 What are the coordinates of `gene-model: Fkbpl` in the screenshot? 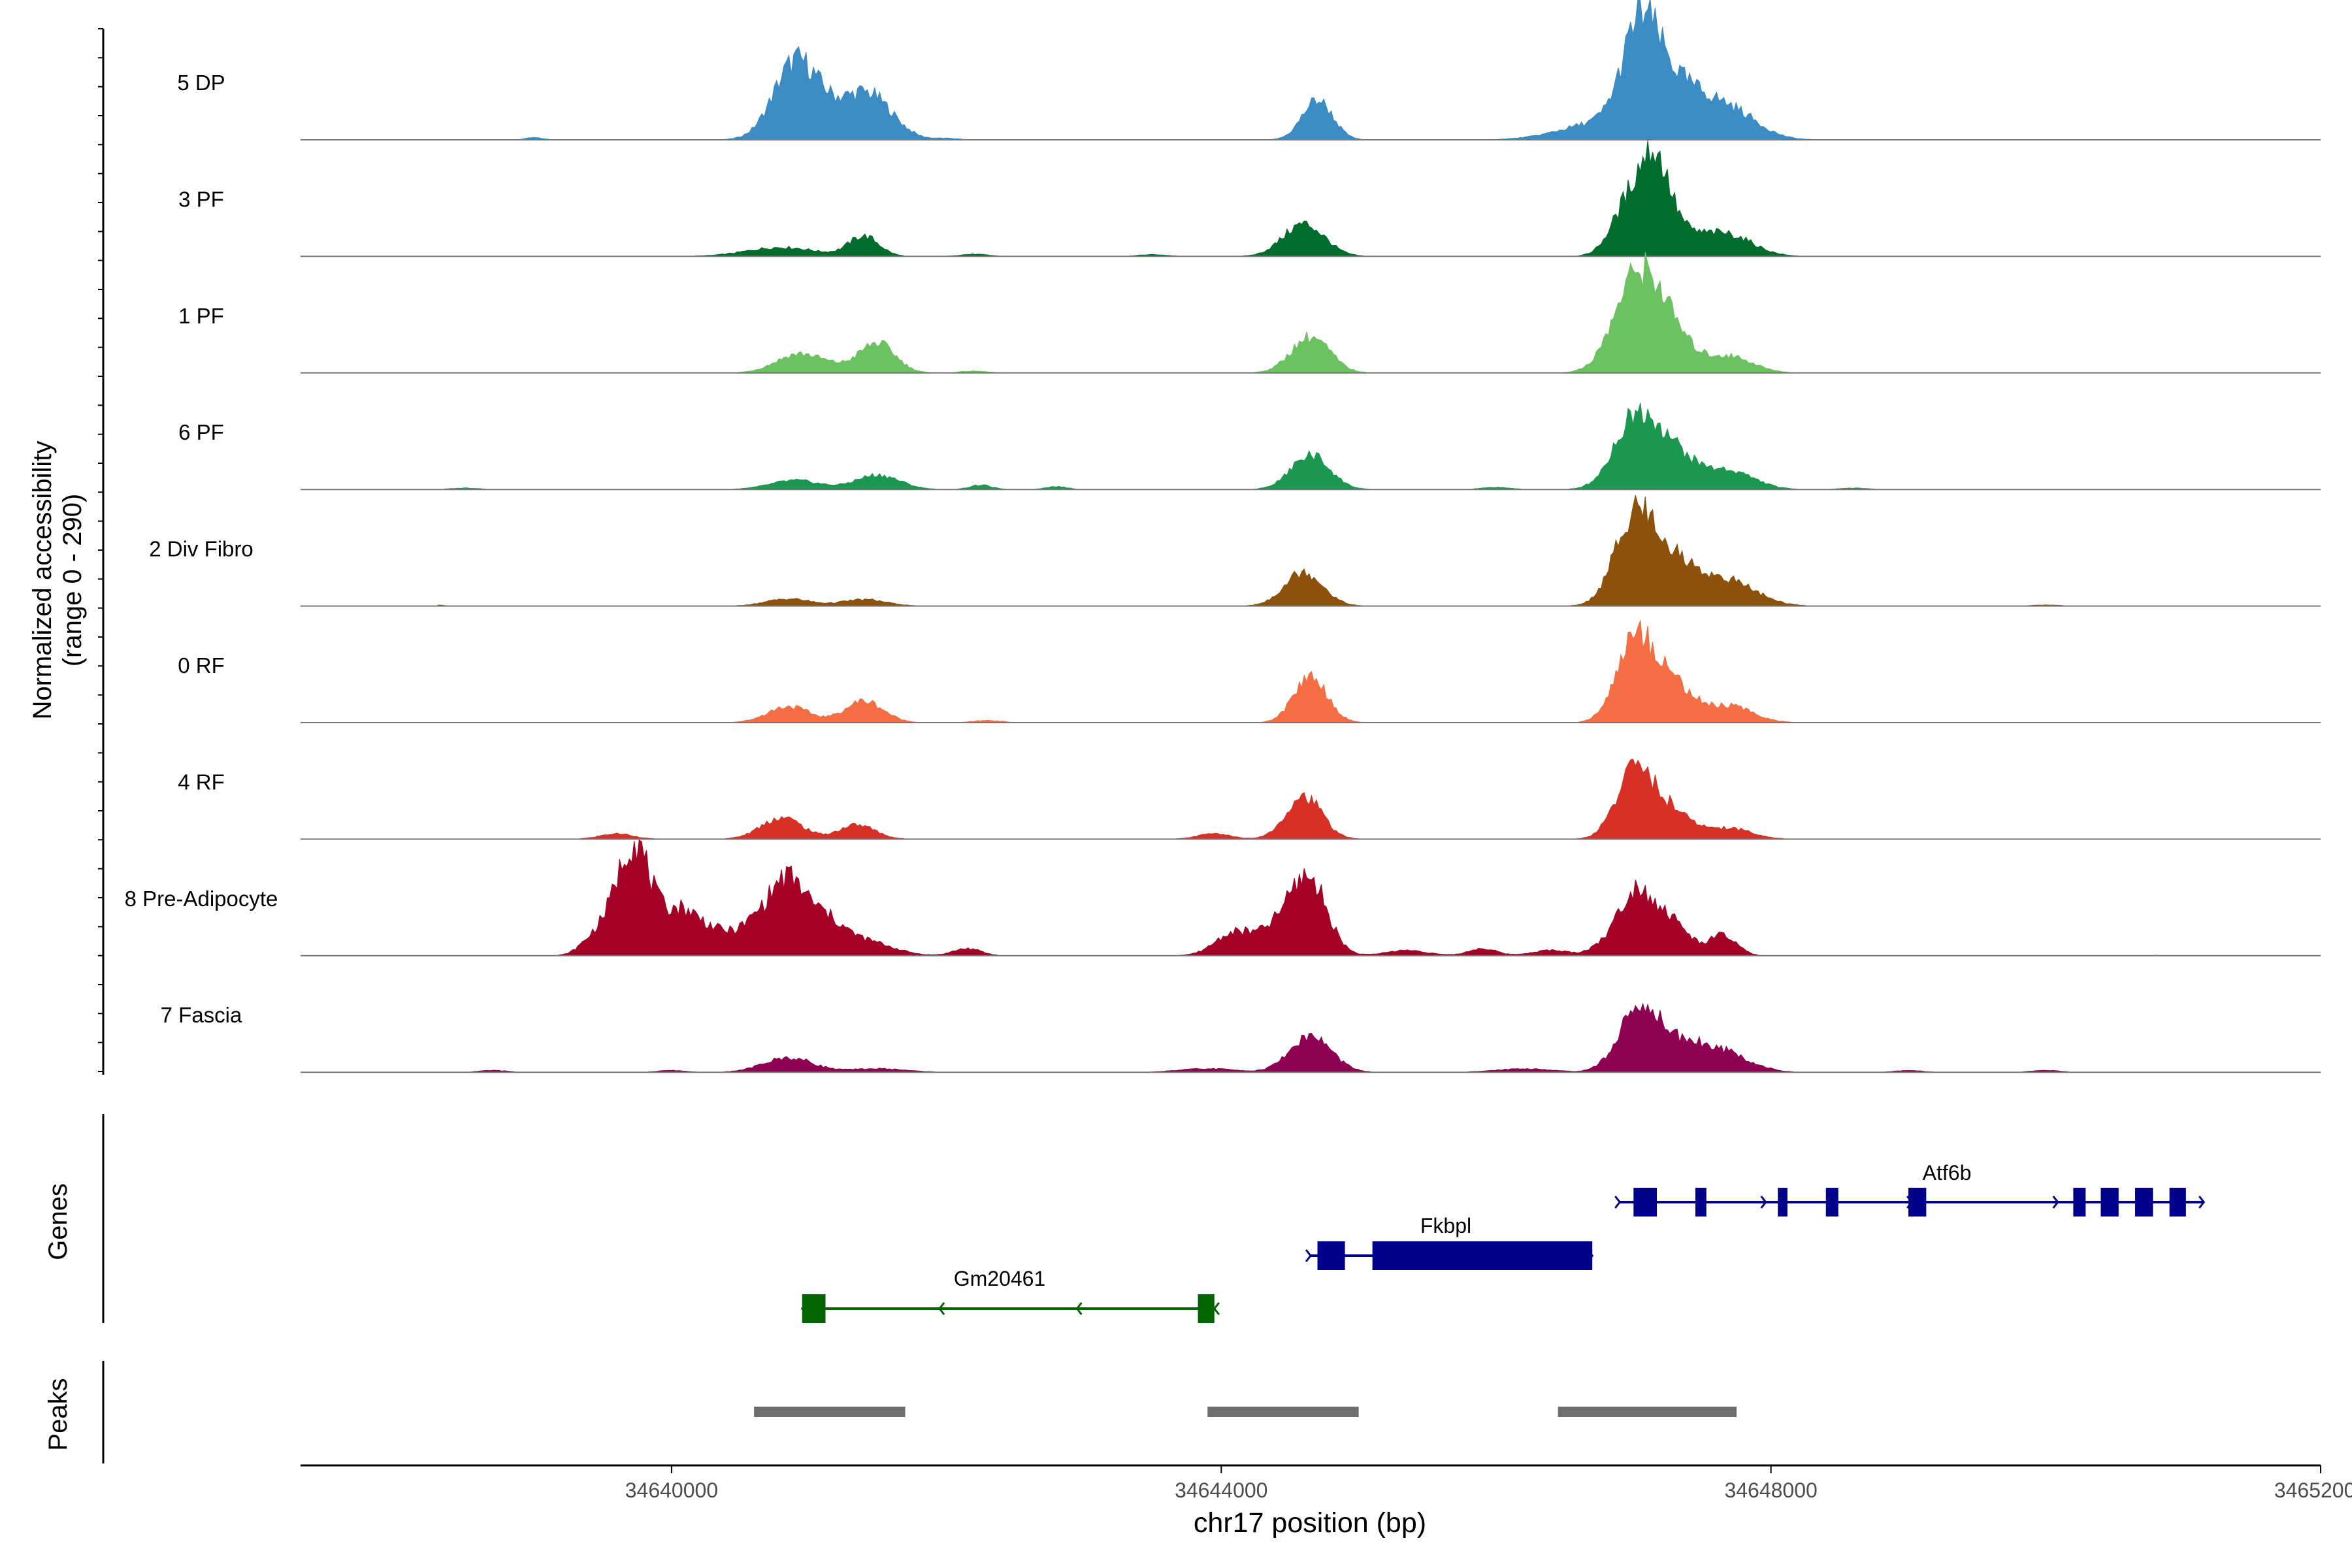 It's located at (1449, 1242).